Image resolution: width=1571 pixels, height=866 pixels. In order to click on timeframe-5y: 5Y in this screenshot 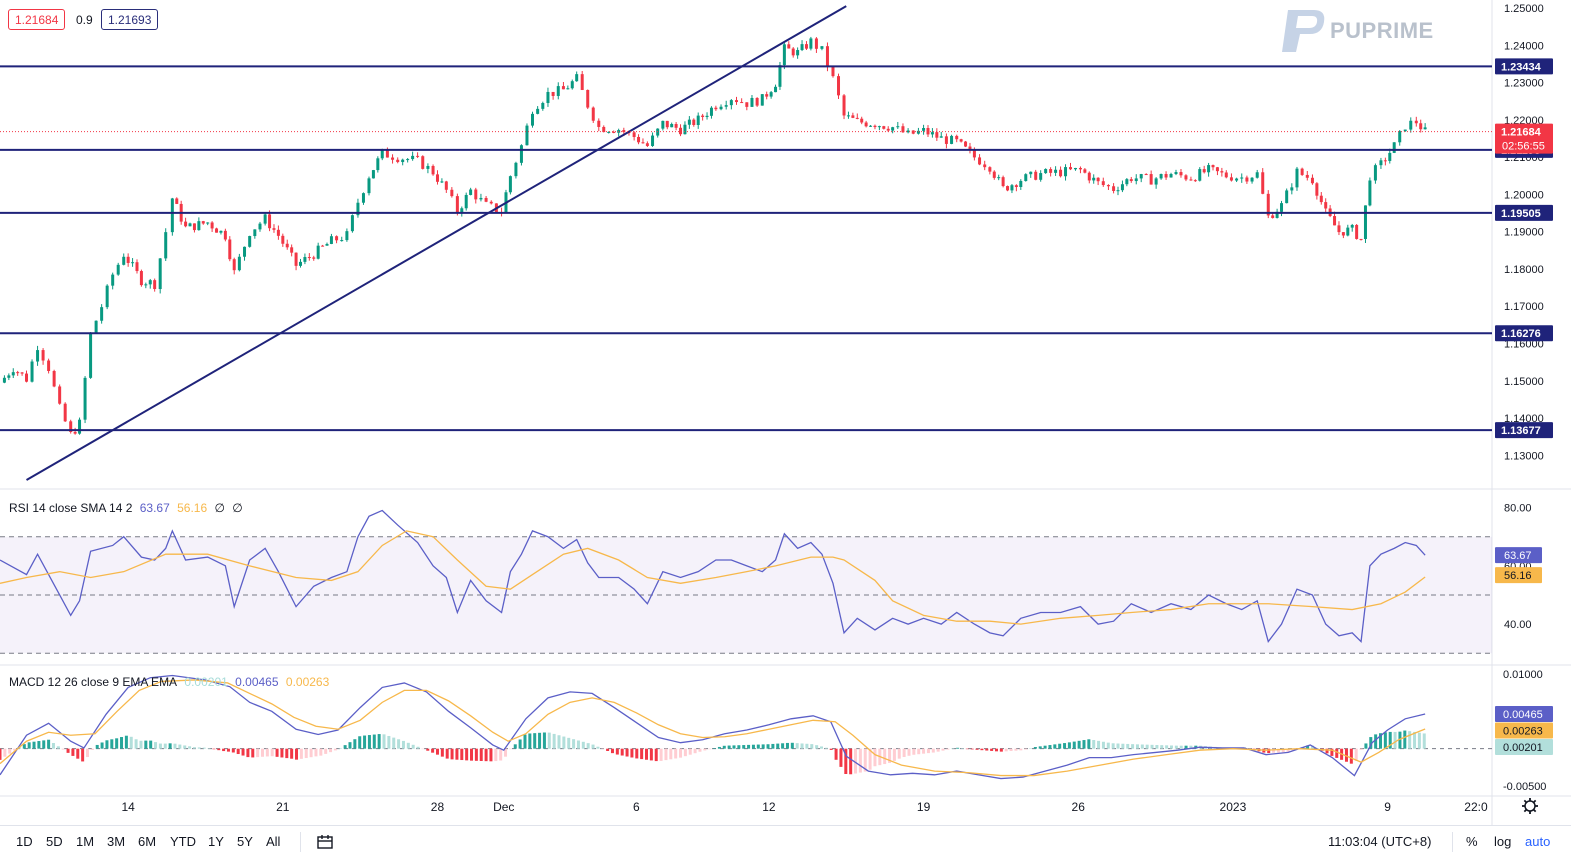, I will do `click(245, 841)`.